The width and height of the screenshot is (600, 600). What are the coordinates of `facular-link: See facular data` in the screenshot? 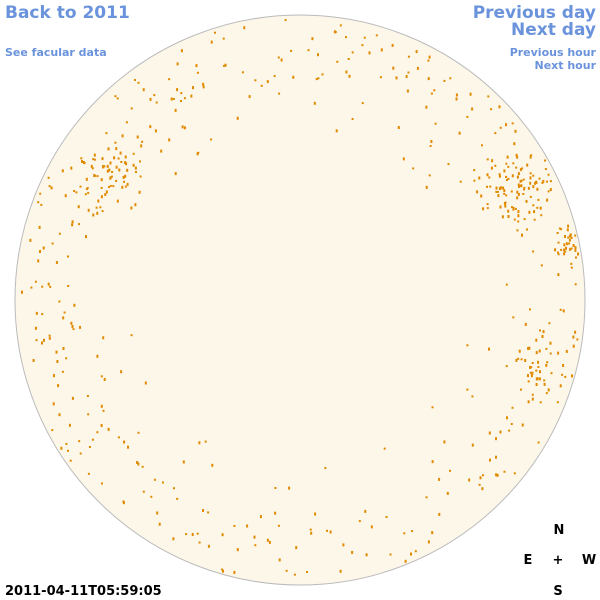 It's located at (56, 52).